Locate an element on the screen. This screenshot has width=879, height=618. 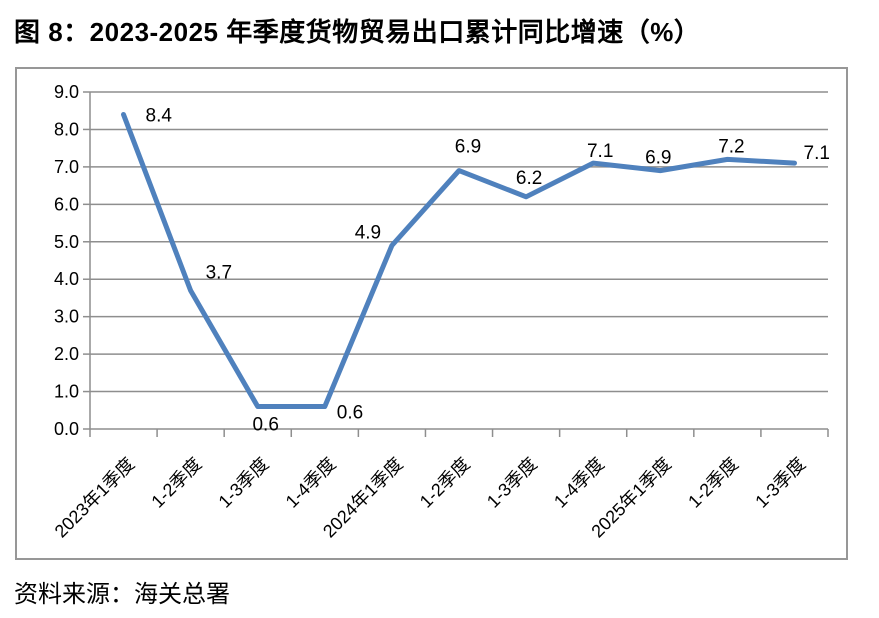
y-axis-tick-label: 6.0 is located at coordinates (66, 204).